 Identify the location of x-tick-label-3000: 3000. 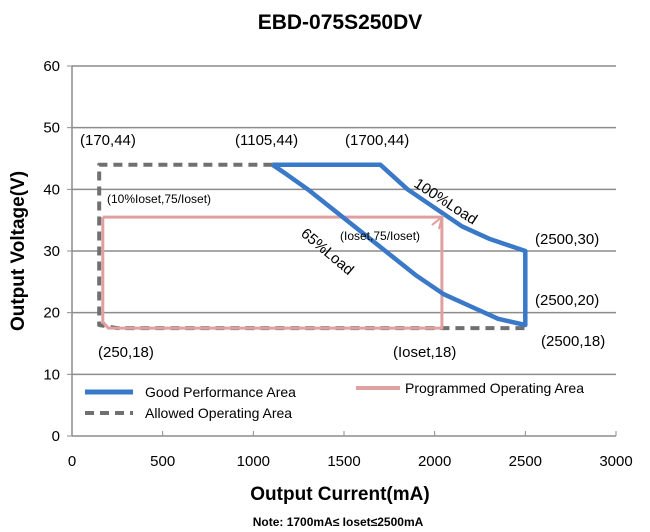
(615, 461).